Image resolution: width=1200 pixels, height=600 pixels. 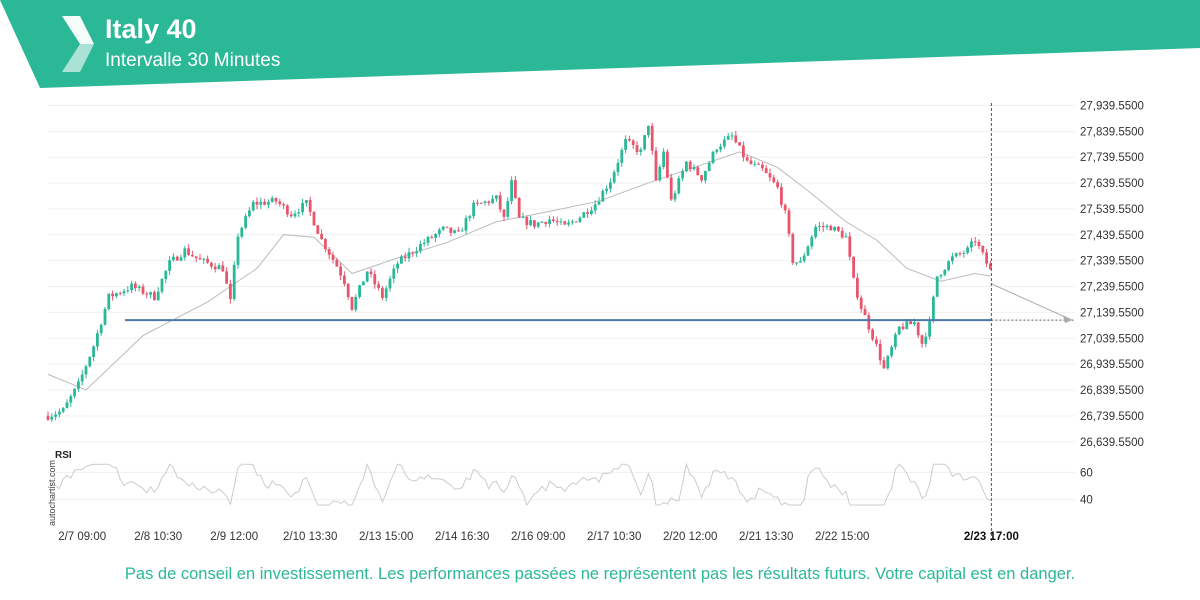 What do you see at coordinates (570, 478) in the screenshot?
I see `rsi-panel: RSI 60 40` at bounding box center [570, 478].